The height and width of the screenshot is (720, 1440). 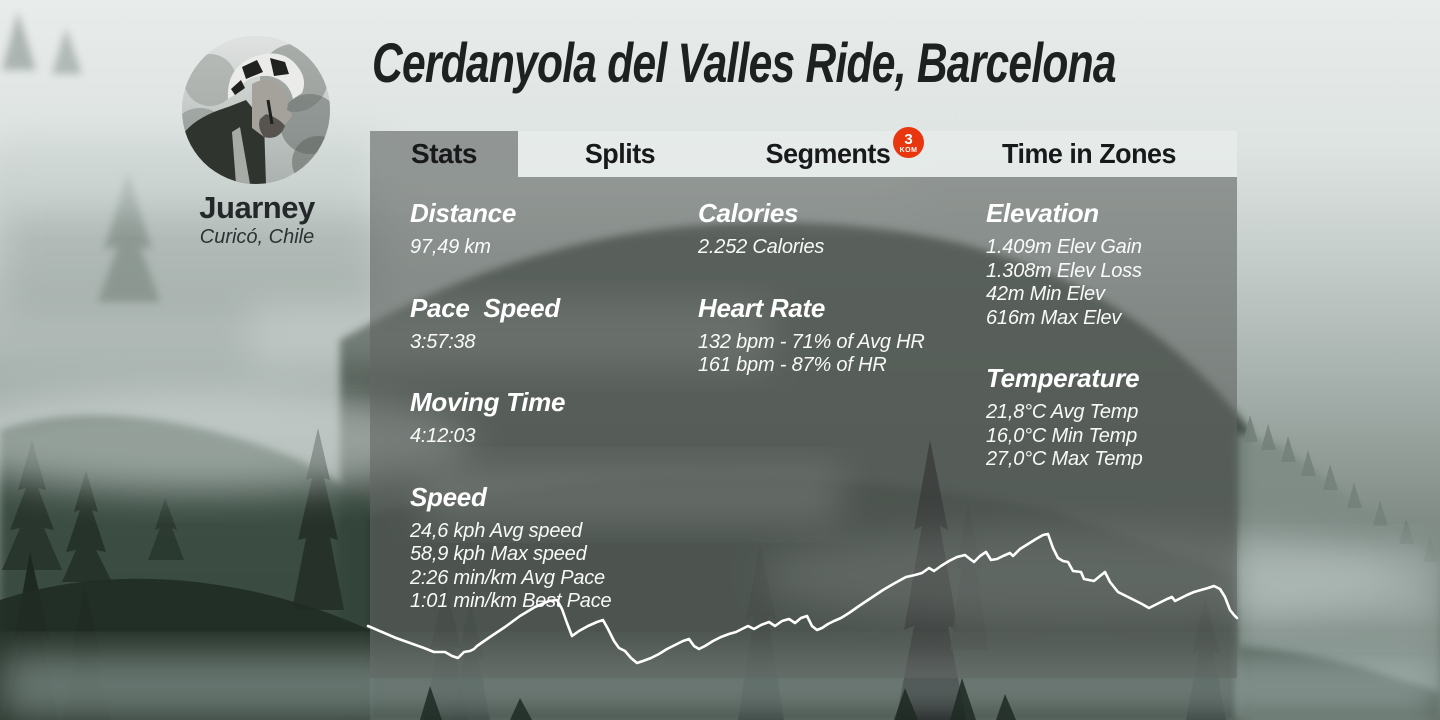 What do you see at coordinates (448, 496) in the screenshot?
I see `stat-heading: Speed` at bounding box center [448, 496].